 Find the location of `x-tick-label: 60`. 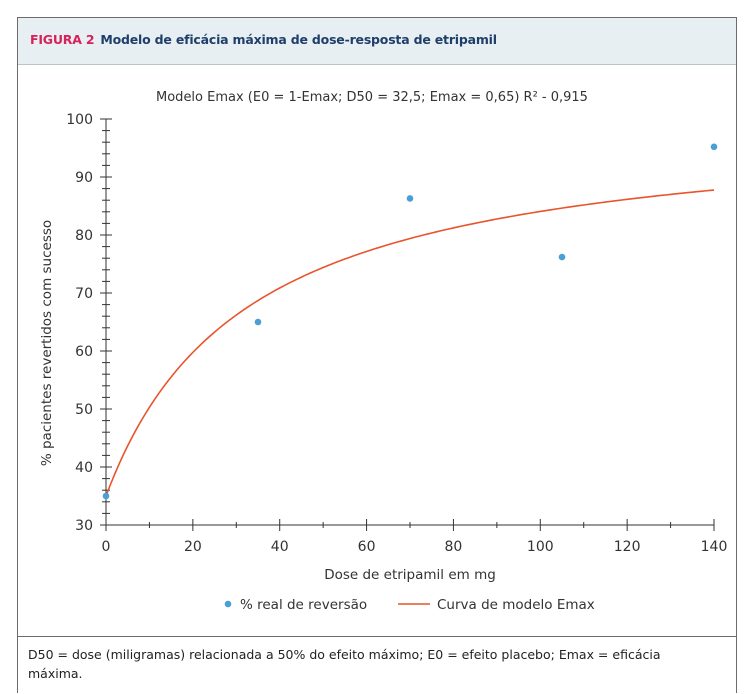

x-tick-label: 60 is located at coordinates (367, 547).